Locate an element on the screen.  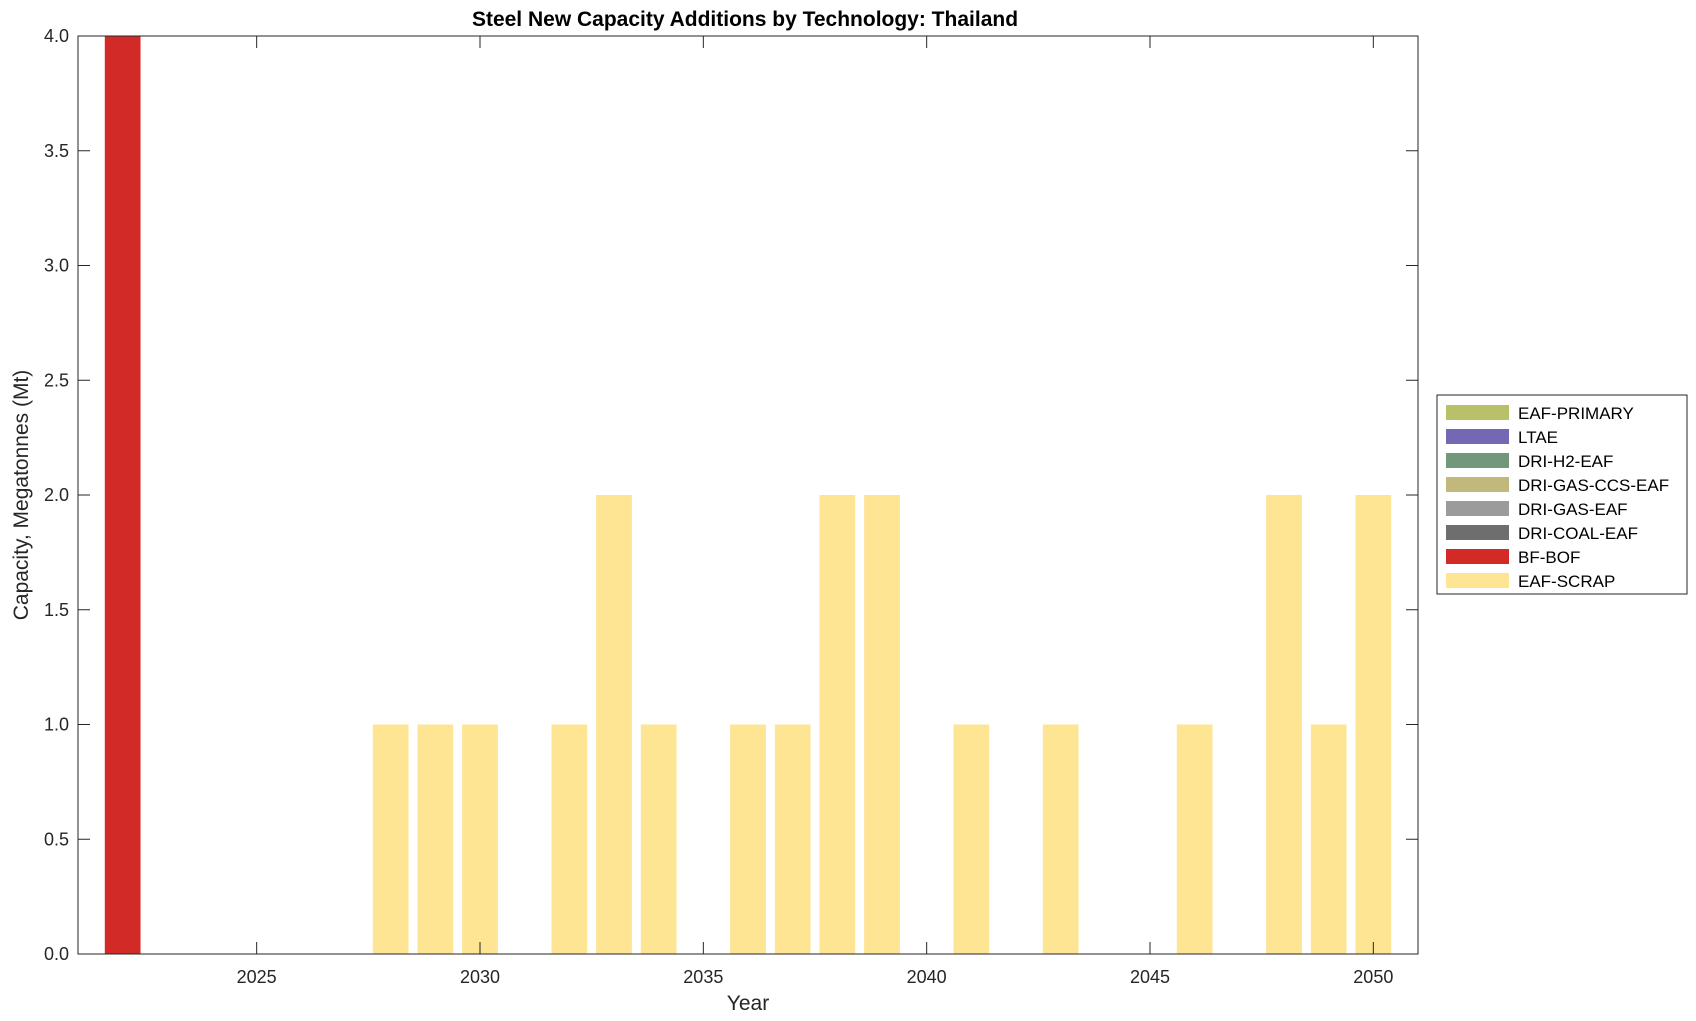
bar-eaf-scrap-2037 is located at coordinates (792, 839).